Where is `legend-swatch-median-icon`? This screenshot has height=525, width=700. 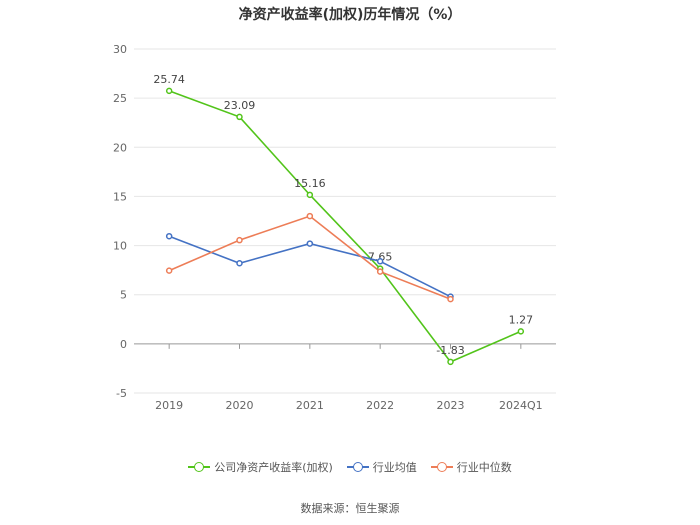 legend-swatch-median-icon is located at coordinates (441, 467).